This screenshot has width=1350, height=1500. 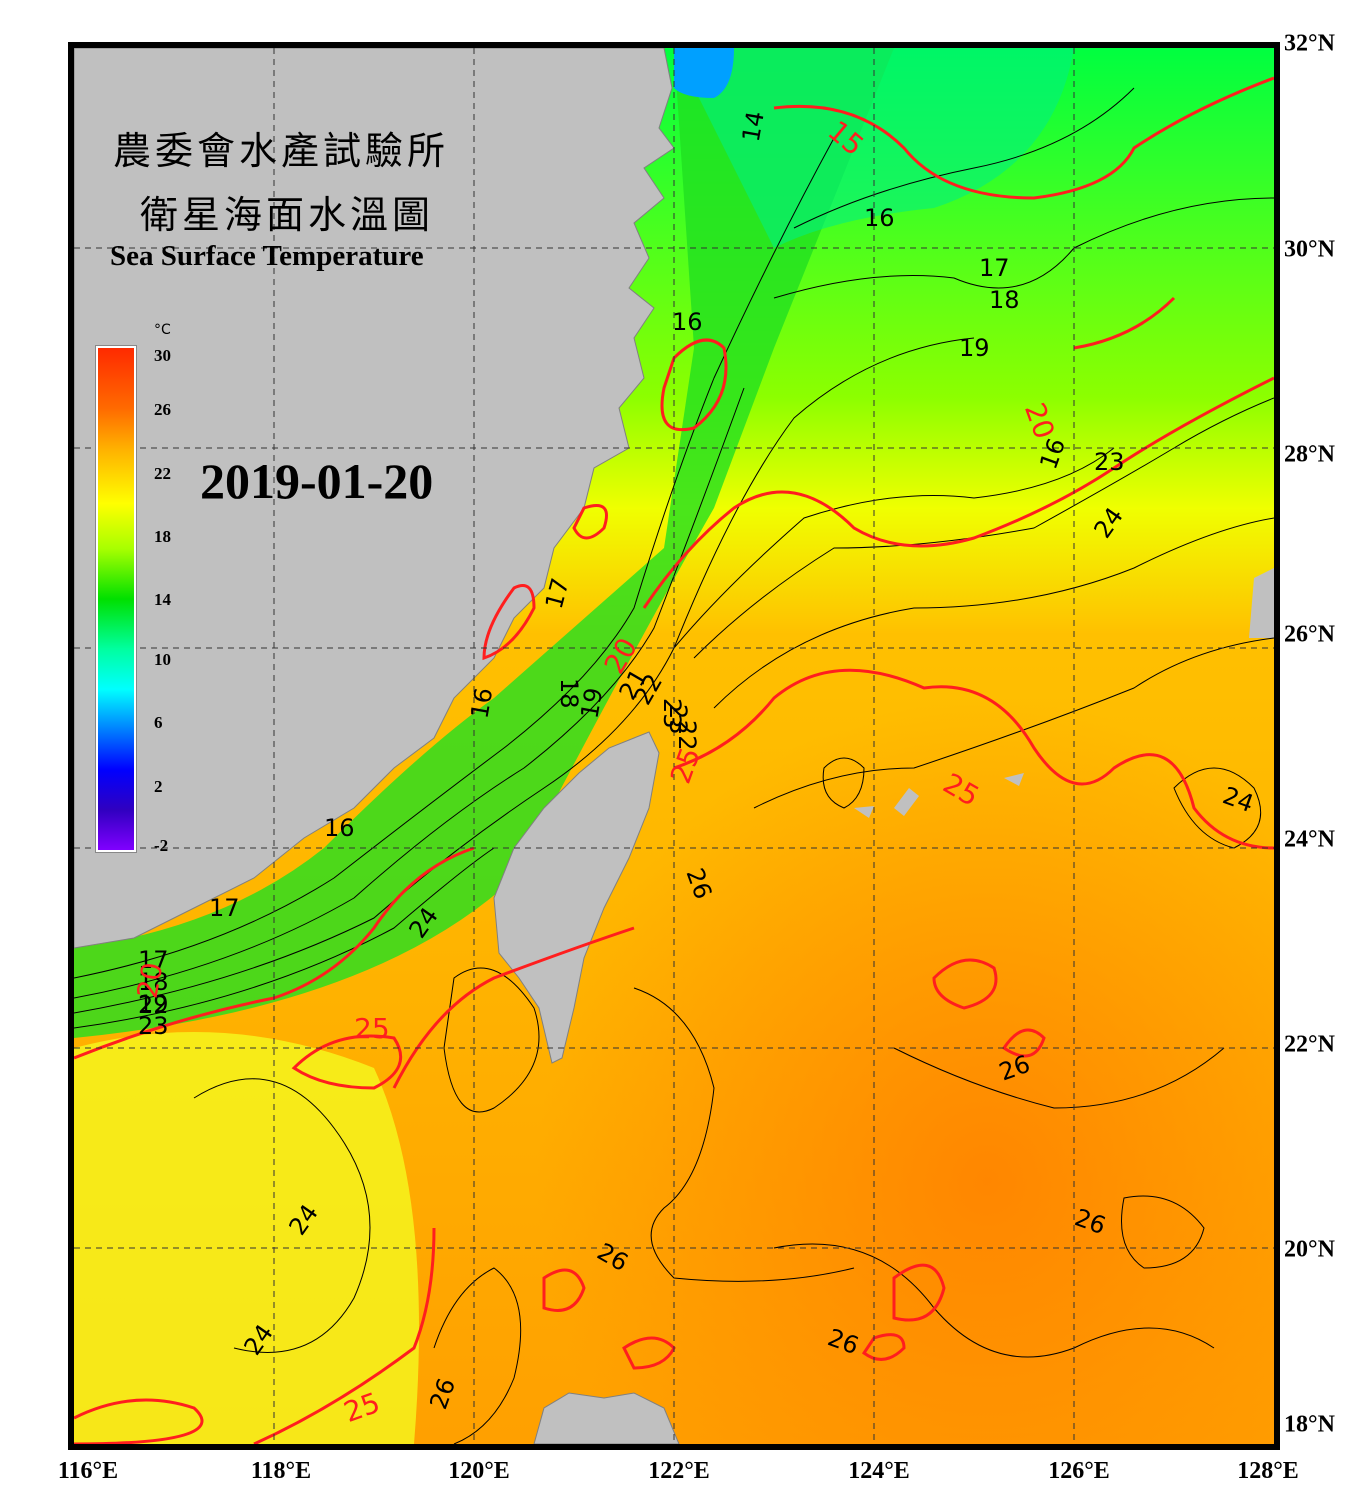 I want to click on colorbar-tick: 26, so click(x=162, y=409).